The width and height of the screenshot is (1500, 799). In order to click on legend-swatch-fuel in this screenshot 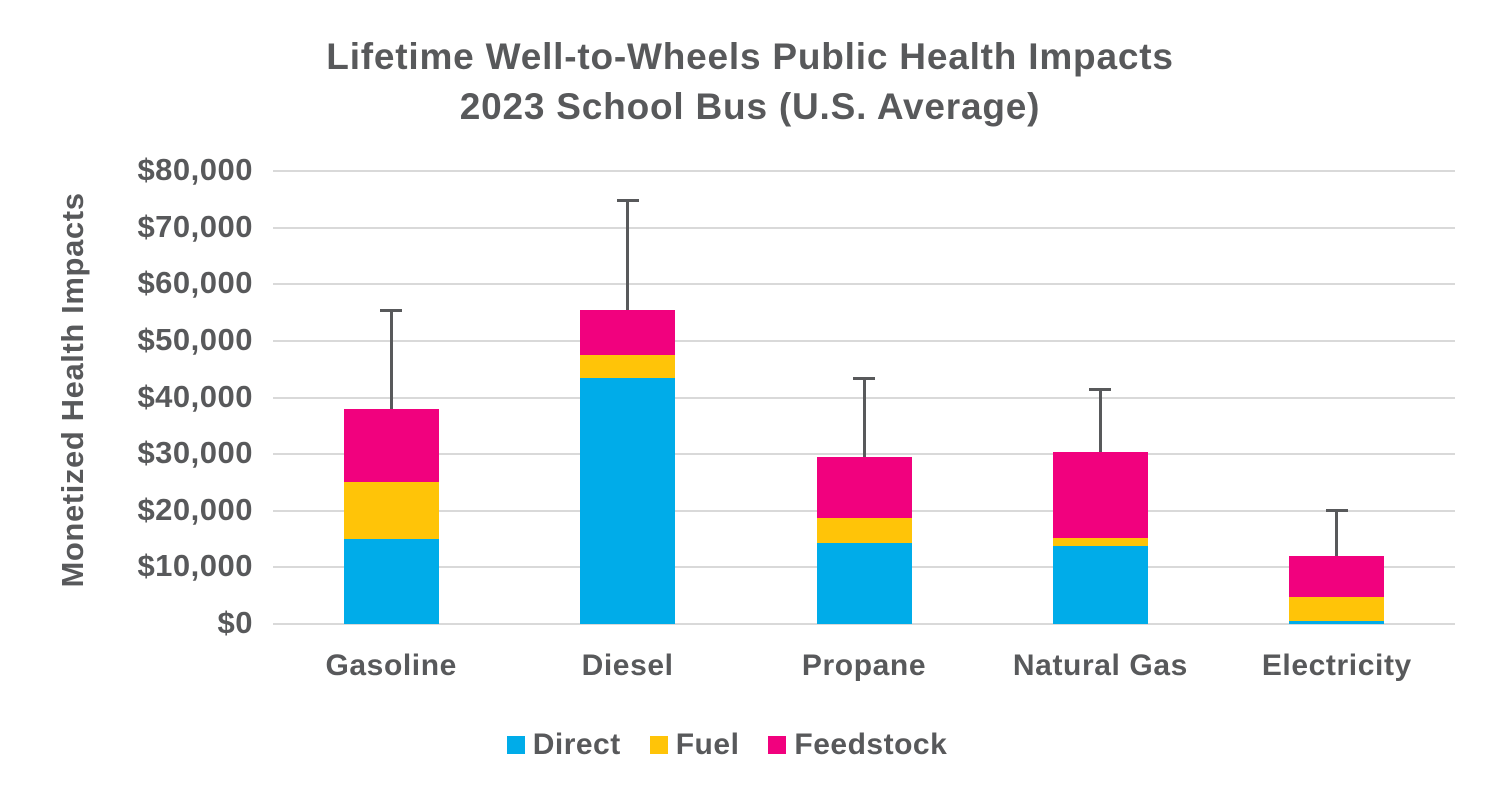, I will do `click(658, 745)`.